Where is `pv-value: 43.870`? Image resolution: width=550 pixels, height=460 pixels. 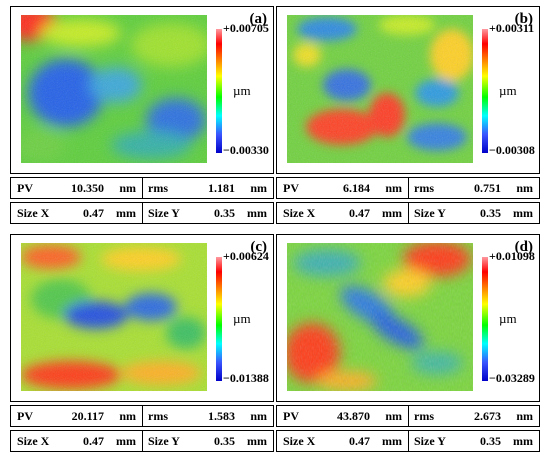
pv-value: 43.870 is located at coordinates (353, 416).